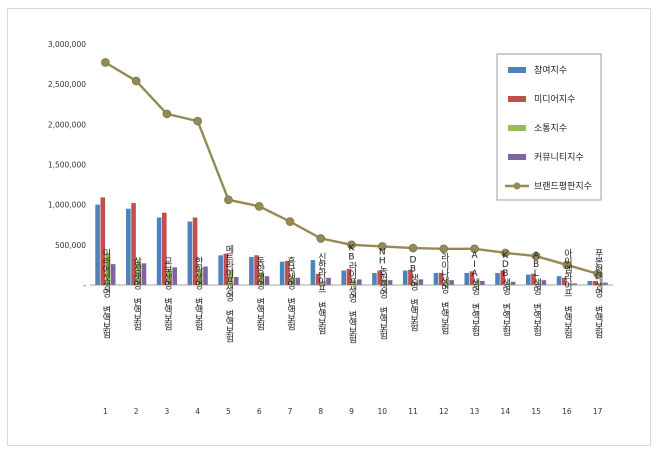 This screenshot has height=455, width=660. I want to click on rank-label-9: 9, so click(351, 411).